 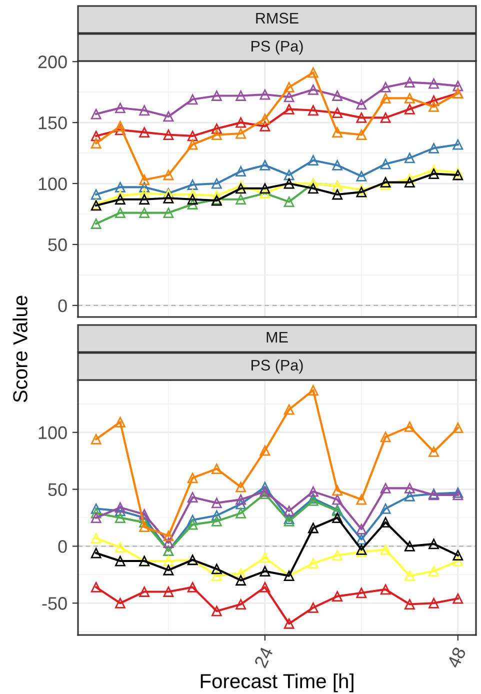 What do you see at coordinates (277, 683) in the screenshot?
I see `x-axis-title: Forecast Time [h]` at bounding box center [277, 683].